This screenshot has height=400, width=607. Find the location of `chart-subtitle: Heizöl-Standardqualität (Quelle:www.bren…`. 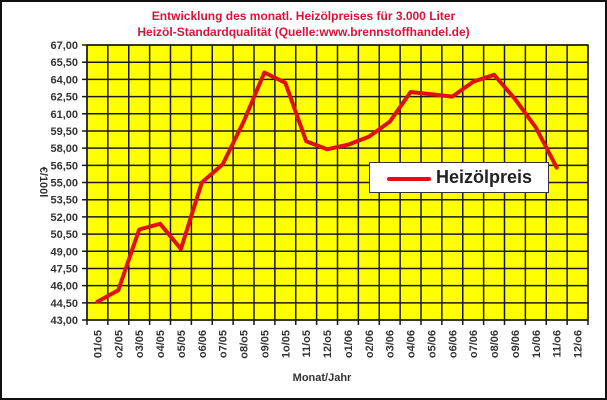

chart-subtitle: Heizöl-Standardqualität (Quelle:www.bren… is located at coordinates (303, 32).